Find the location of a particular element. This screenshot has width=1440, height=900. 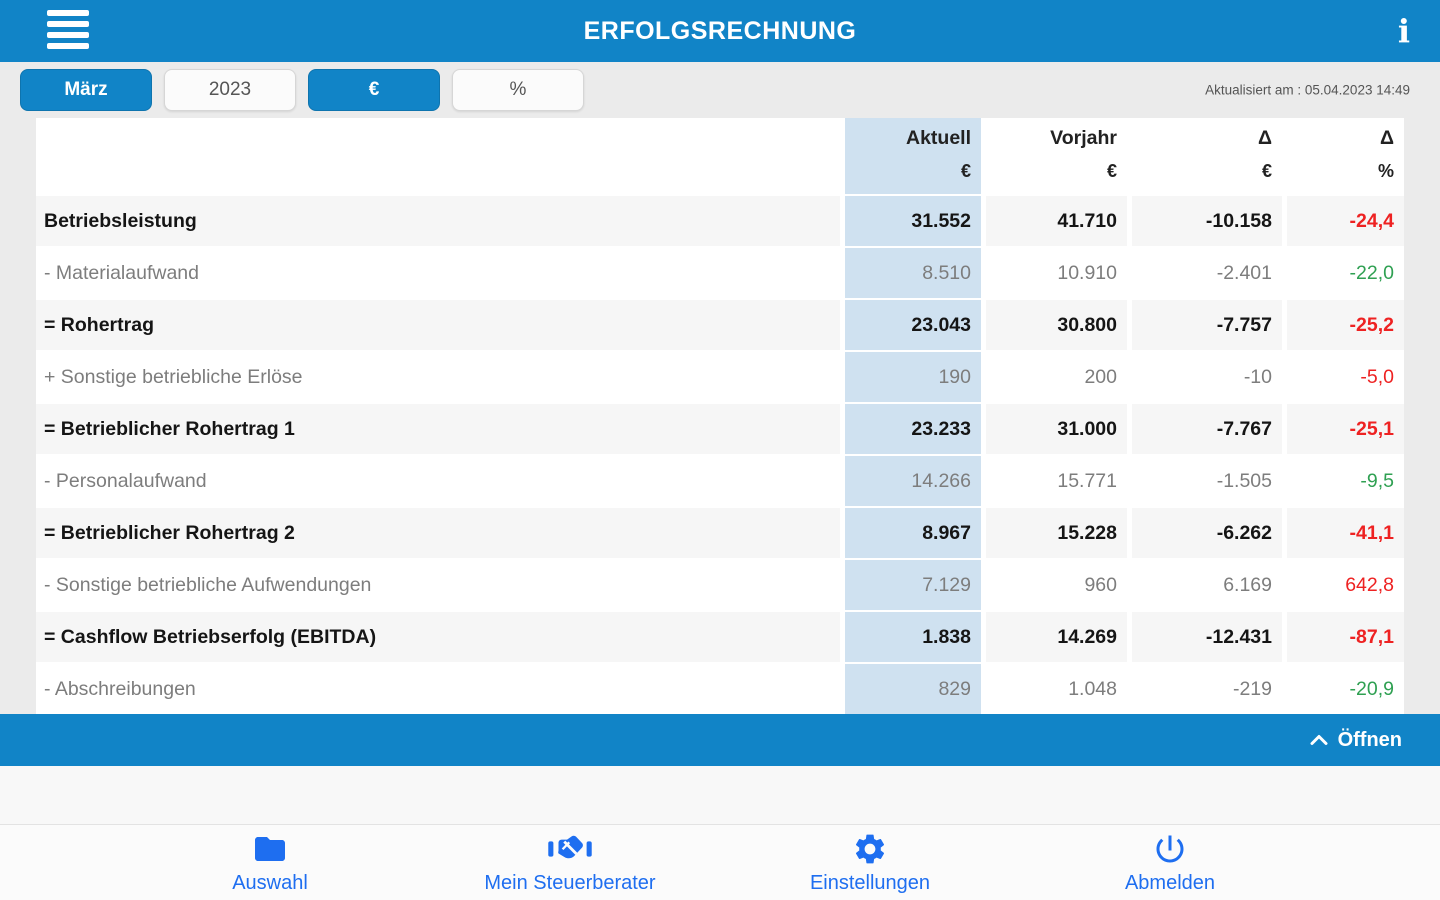

row-delta-pct-value: -87,1 is located at coordinates (1345, 637).